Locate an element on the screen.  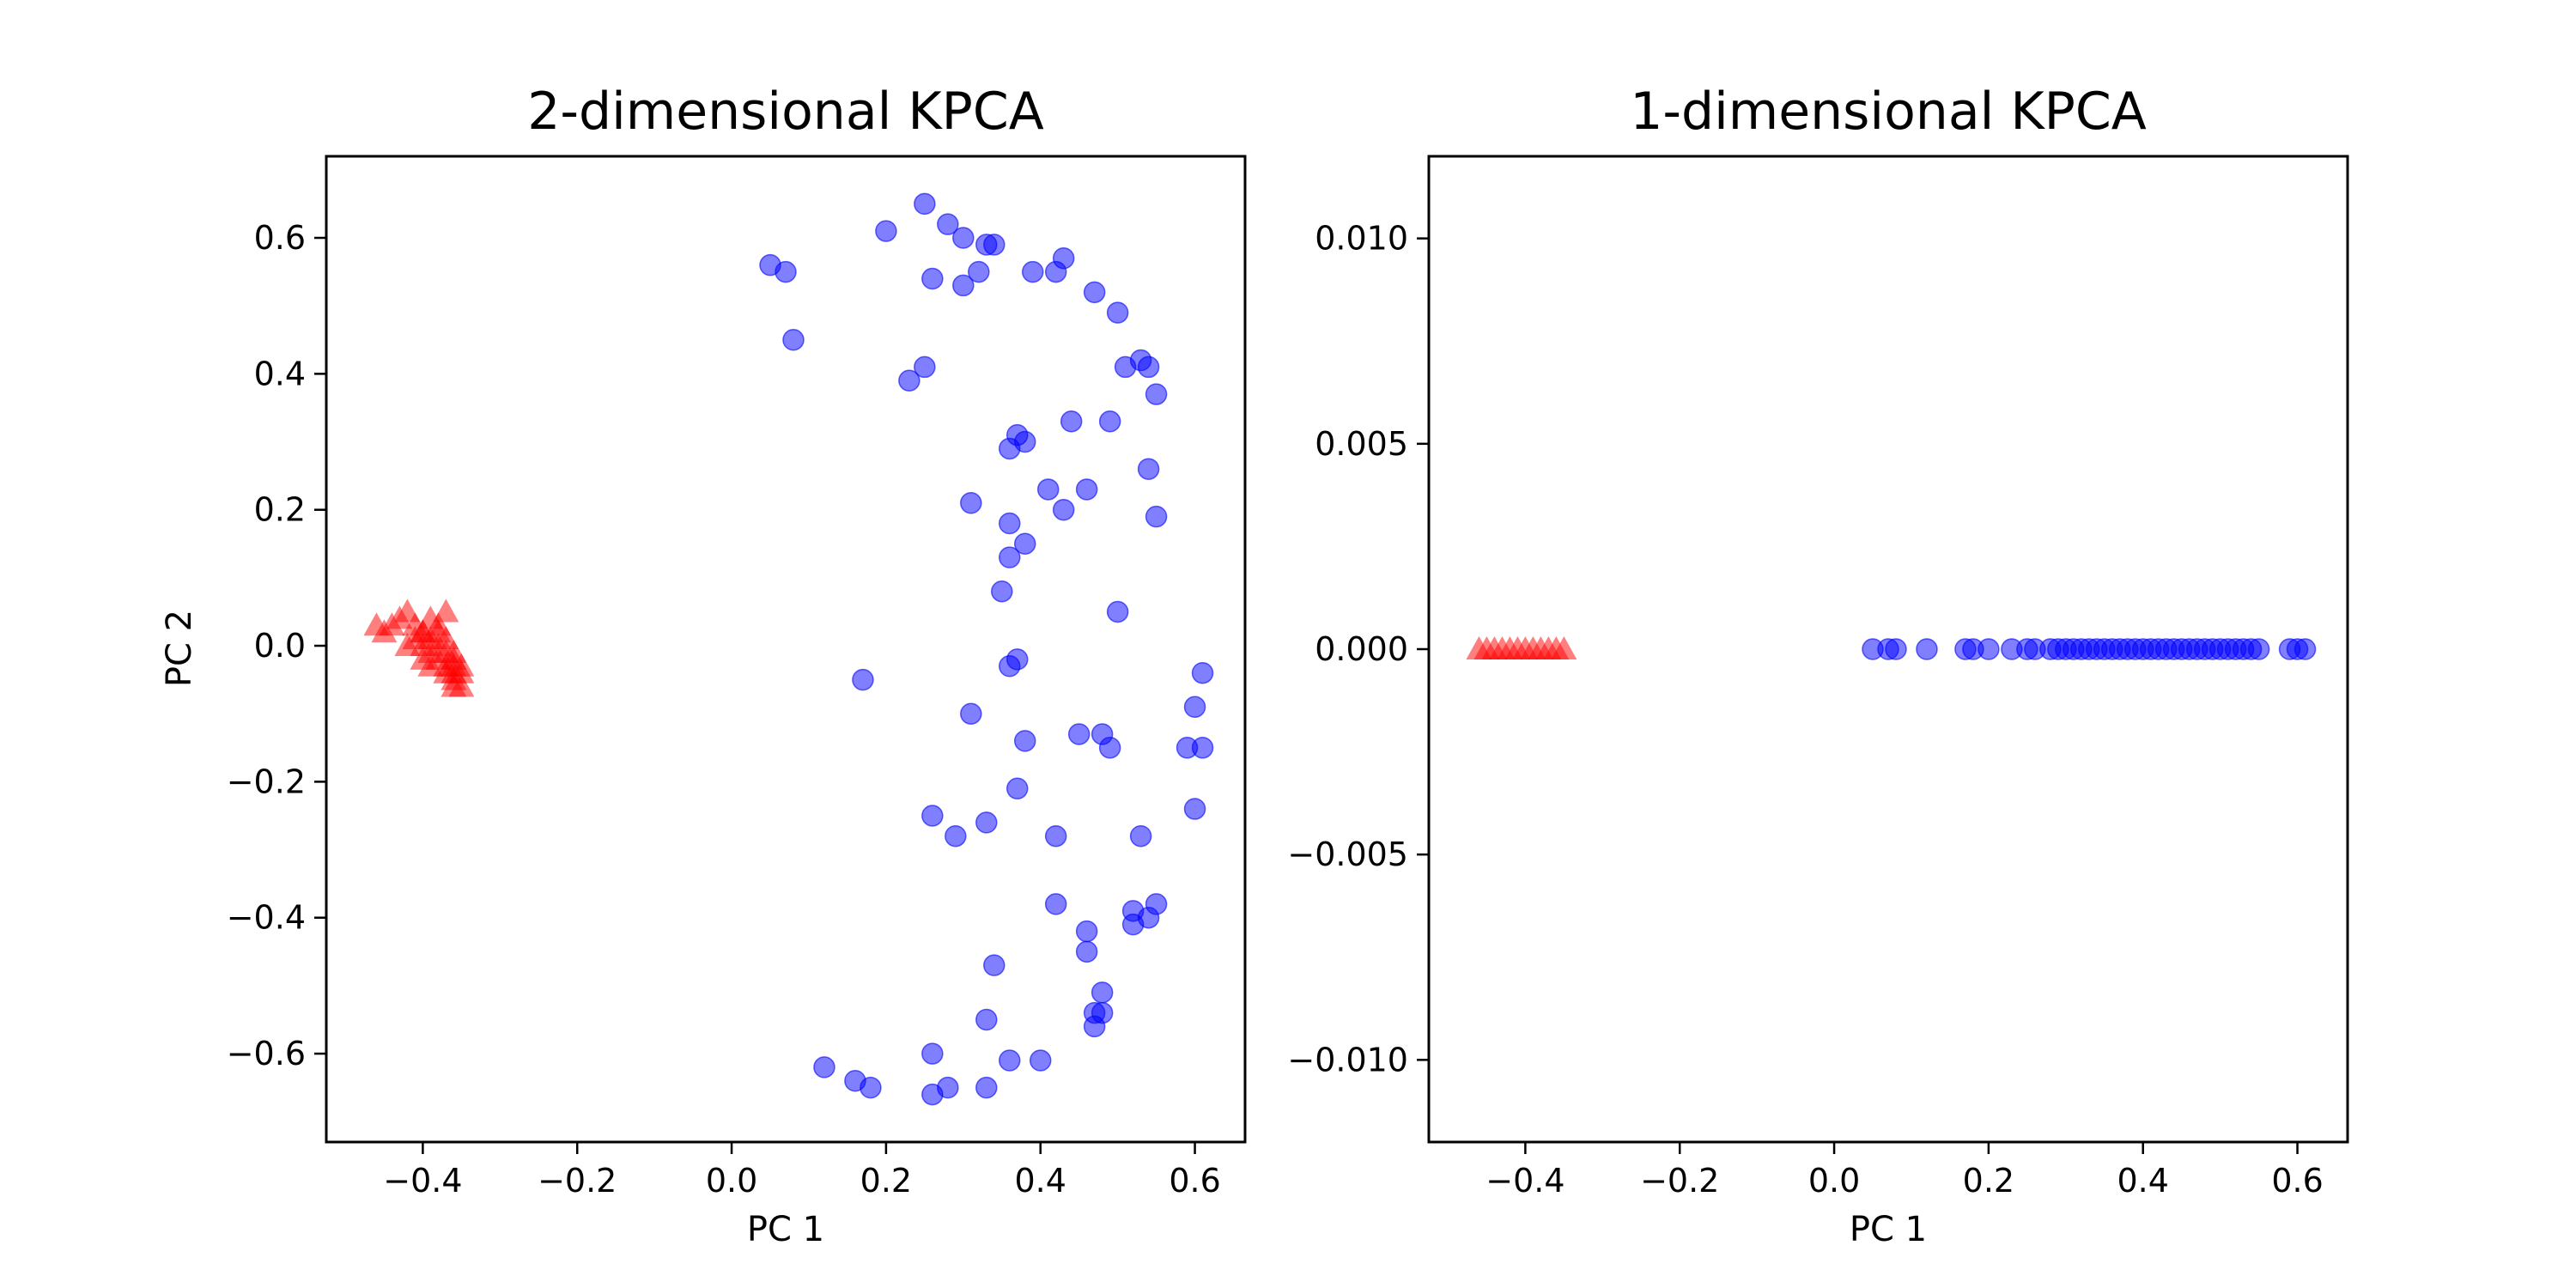
y-tick-label: −0.005 is located at coordinates (1347, 854).